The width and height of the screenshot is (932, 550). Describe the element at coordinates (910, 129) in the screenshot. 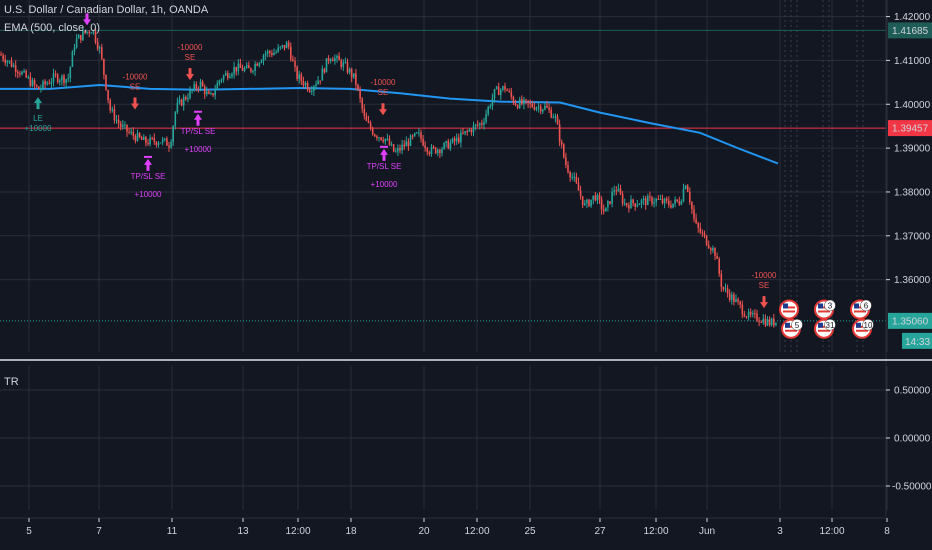

I see `price-badge-label: 1.39457` at that location.